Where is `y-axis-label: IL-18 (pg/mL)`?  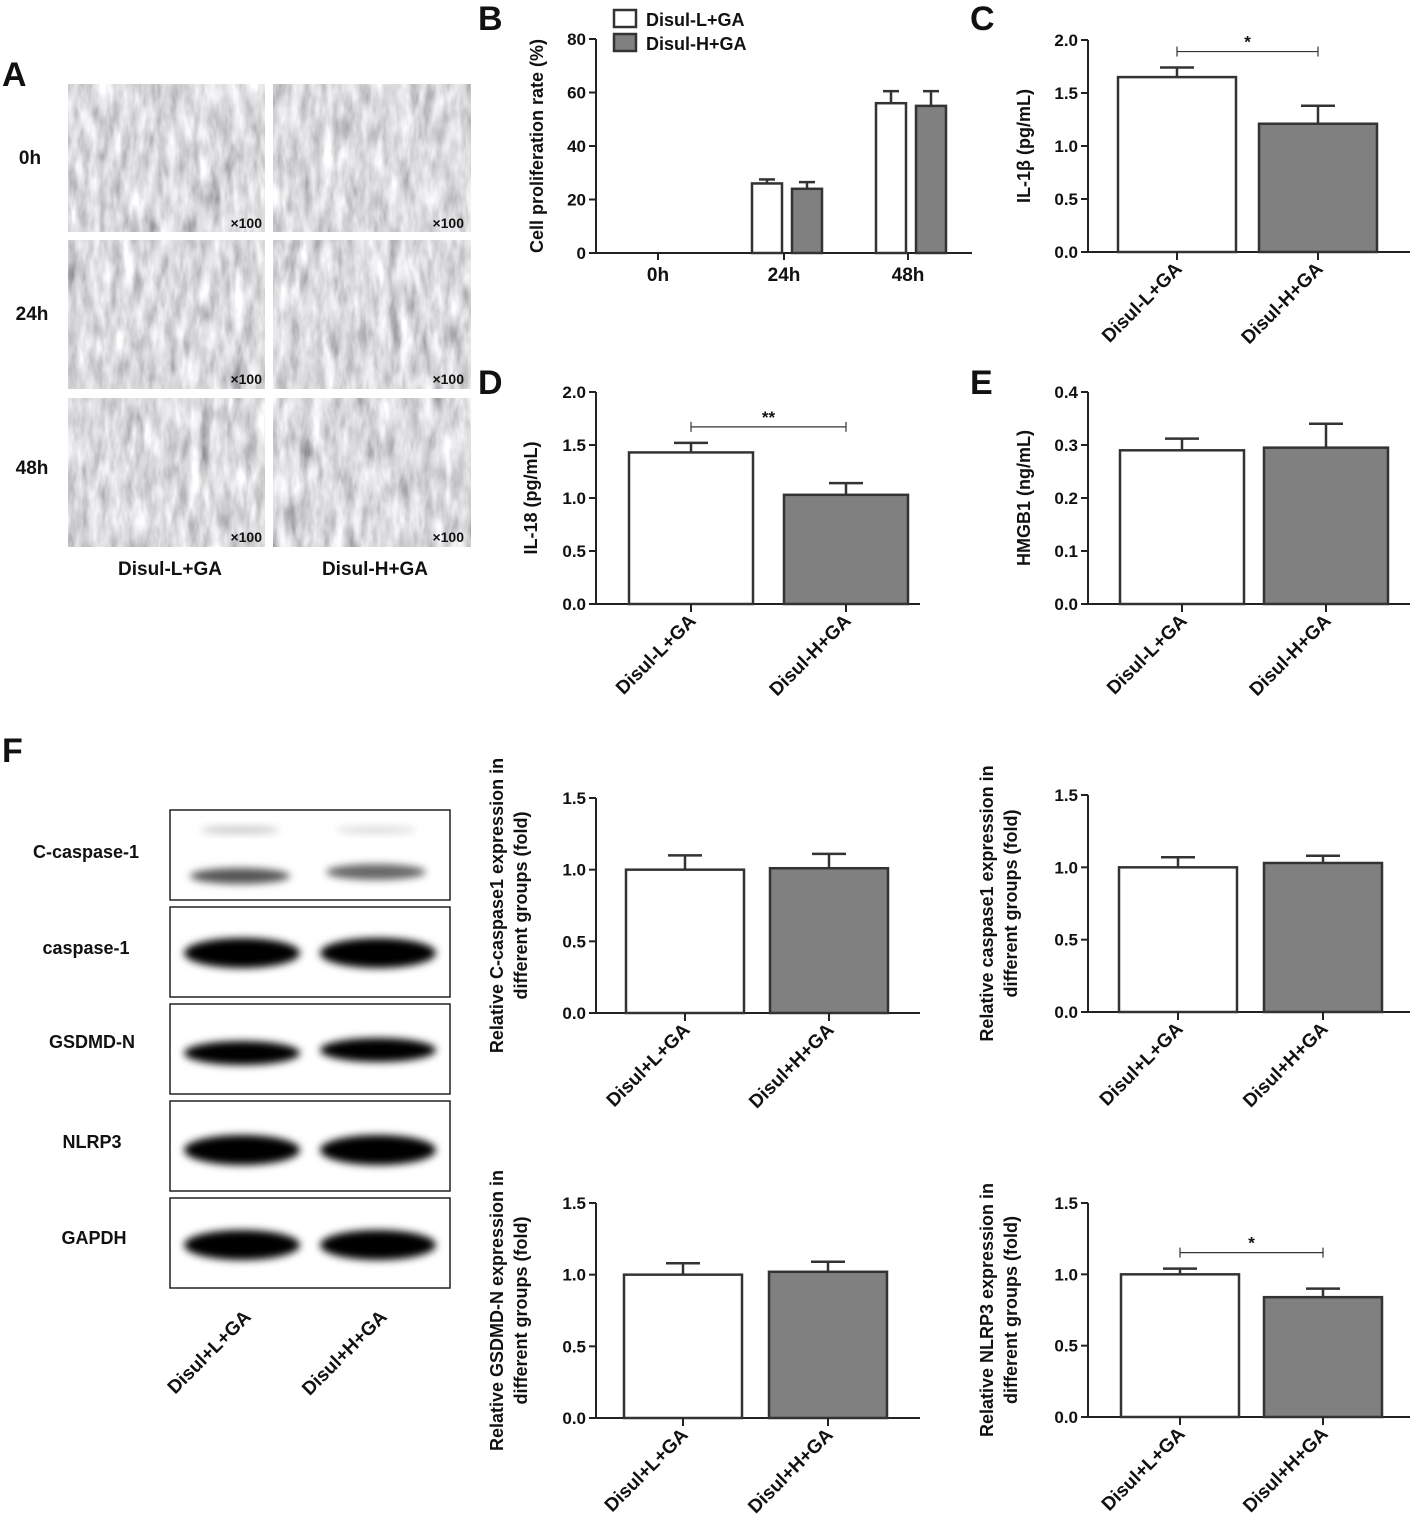 y-axis-label: IL-18 (pg/mL) is located at coordinates (531, 498).